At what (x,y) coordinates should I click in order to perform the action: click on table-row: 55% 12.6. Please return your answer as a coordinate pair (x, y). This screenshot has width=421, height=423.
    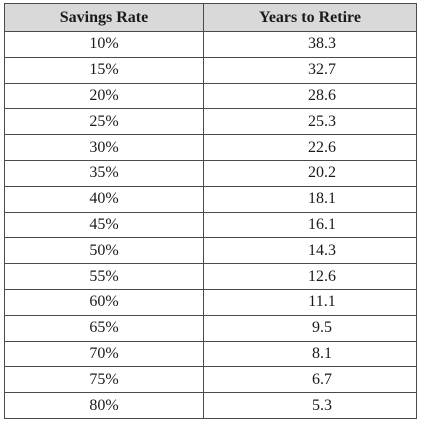
    Looking at the image, I should click on (210, 276).